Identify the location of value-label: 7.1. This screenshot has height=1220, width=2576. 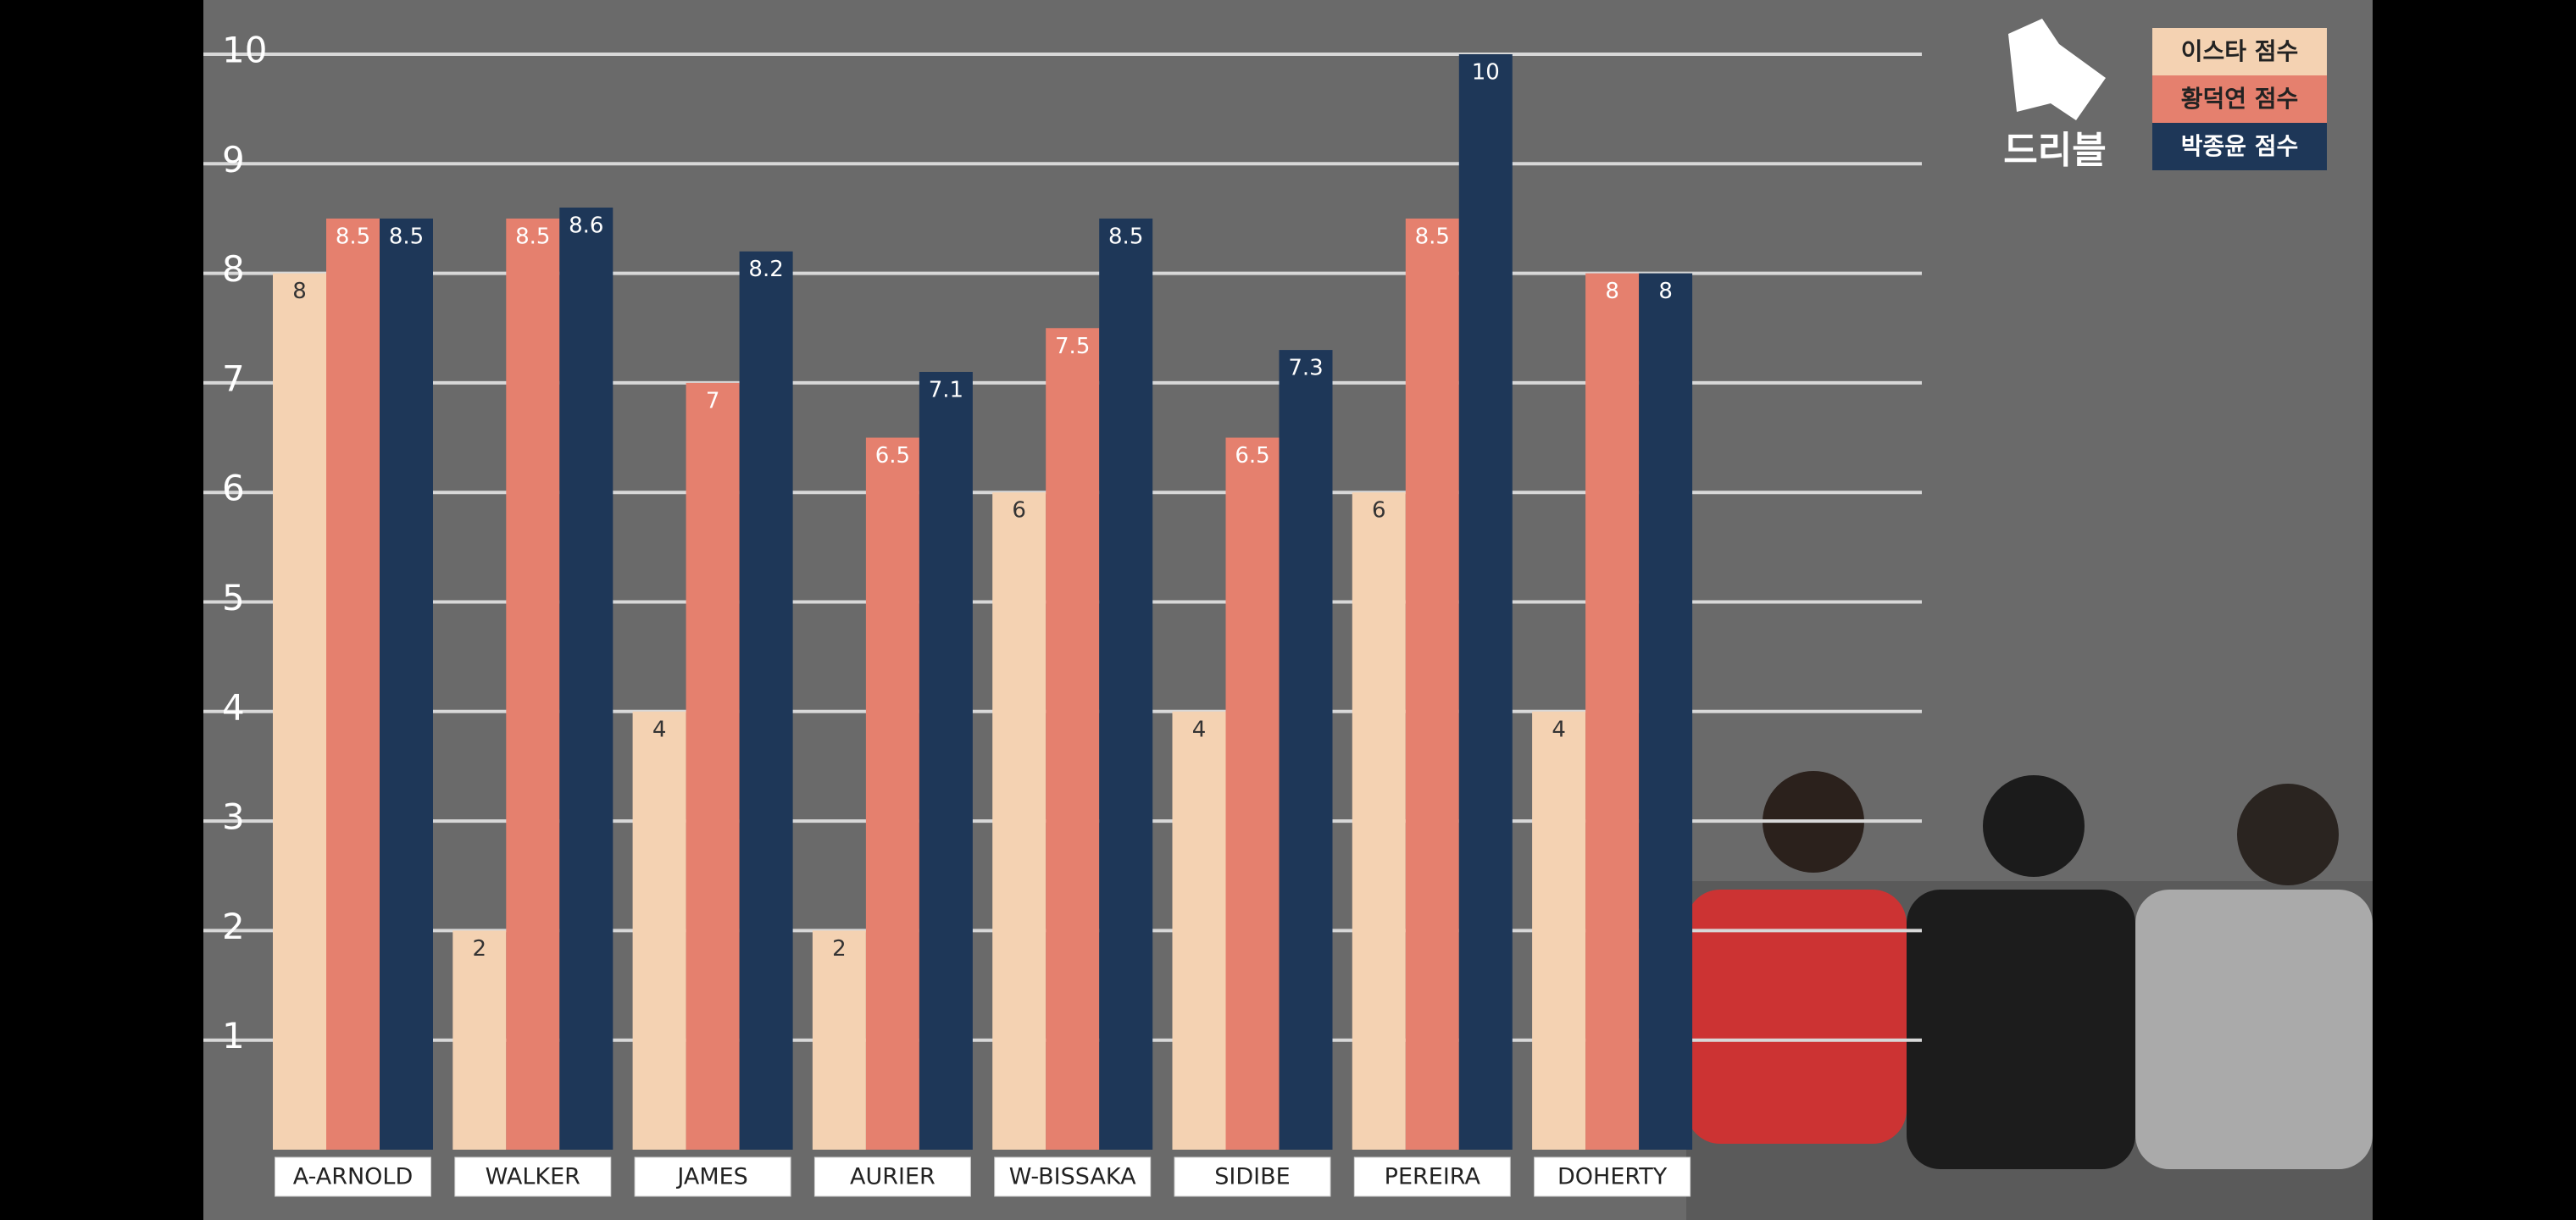
(946, 389).